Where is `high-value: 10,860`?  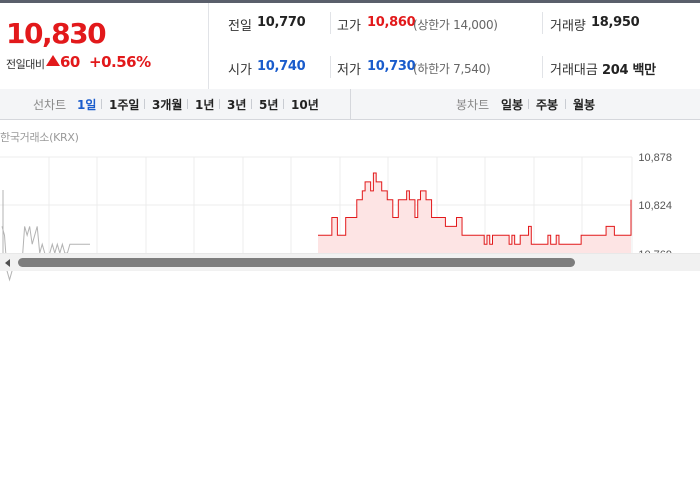
high-value: 10,860 is located at coordinates (391, 22).